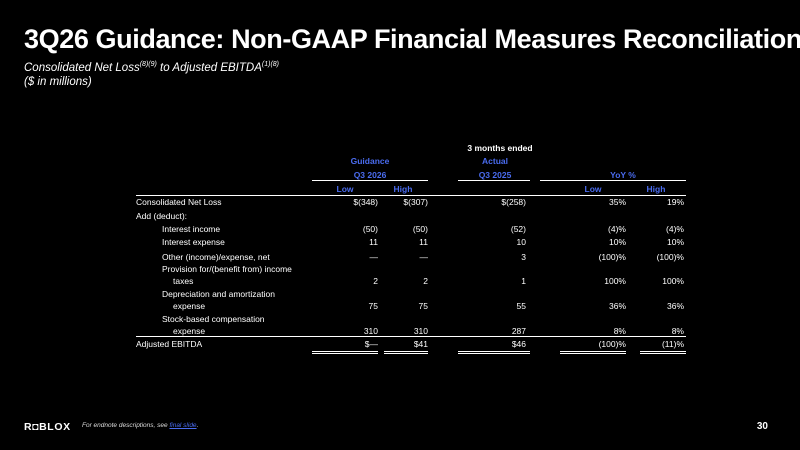 Image resolution: width=800 pixels, height=450 pixels. I want to click on yoy-high-value: 100%, so click(673, 281).